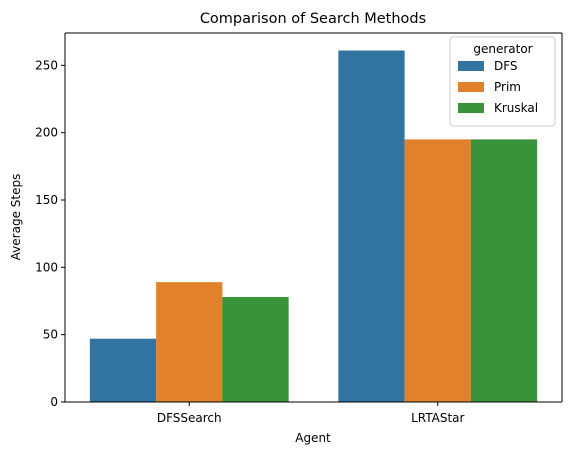  What do you see at coordinates (507, 87) in the screenshot?
I see `legend-label-prim: Prim` at bounding box center [507, 87].